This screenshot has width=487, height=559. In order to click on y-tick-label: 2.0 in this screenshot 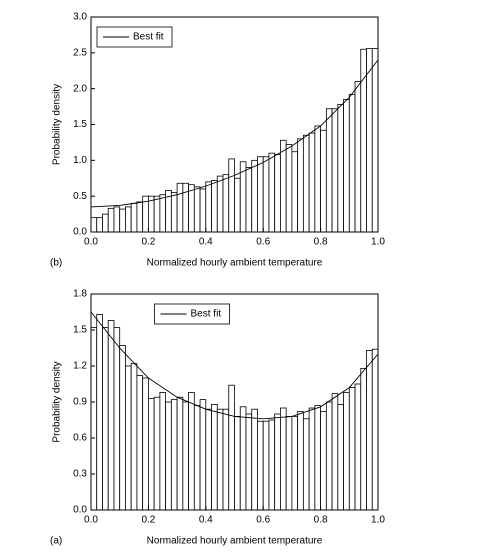, I will do `click(80, 88)`.